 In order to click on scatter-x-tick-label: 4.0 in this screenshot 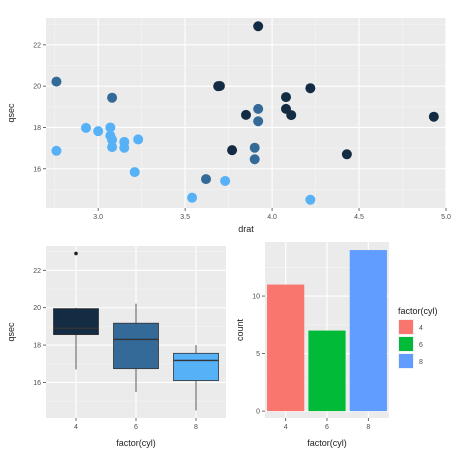, I will do `click(272, 217)`.